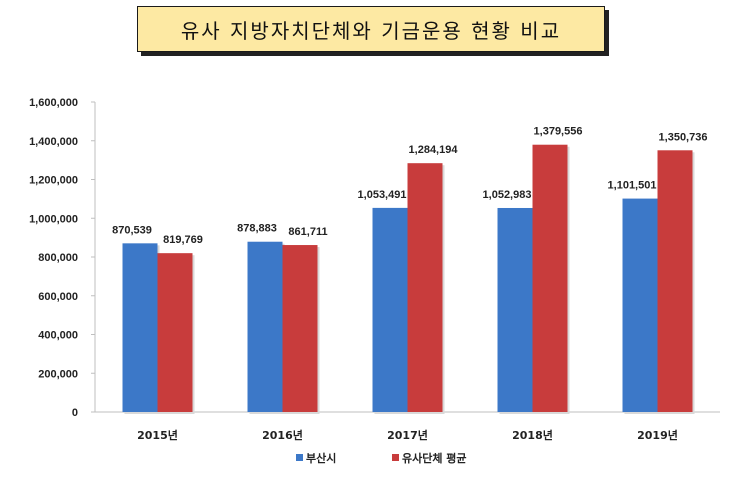  Describe the element at coordinates (75, 413) in the screenshot. I see `y-tick-label: 0` at that location.